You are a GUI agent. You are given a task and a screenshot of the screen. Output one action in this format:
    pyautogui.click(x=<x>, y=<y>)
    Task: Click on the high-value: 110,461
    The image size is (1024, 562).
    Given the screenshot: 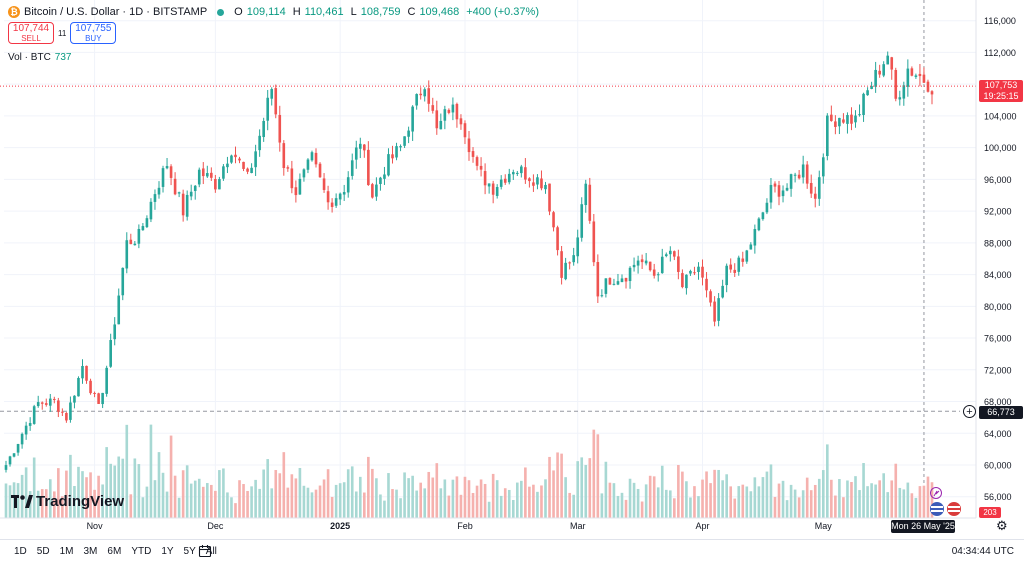 What is the action you would take?
    pyautogui.click(x=324, y=12)
    